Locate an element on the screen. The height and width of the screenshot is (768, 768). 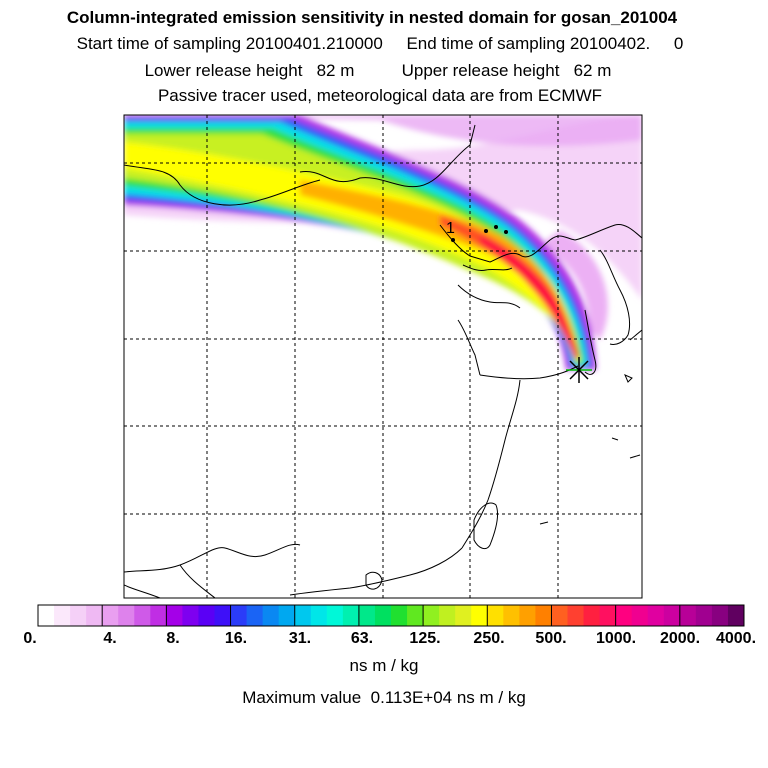
colorbar-tick-label: 0. is located at coordinates (30, 638).